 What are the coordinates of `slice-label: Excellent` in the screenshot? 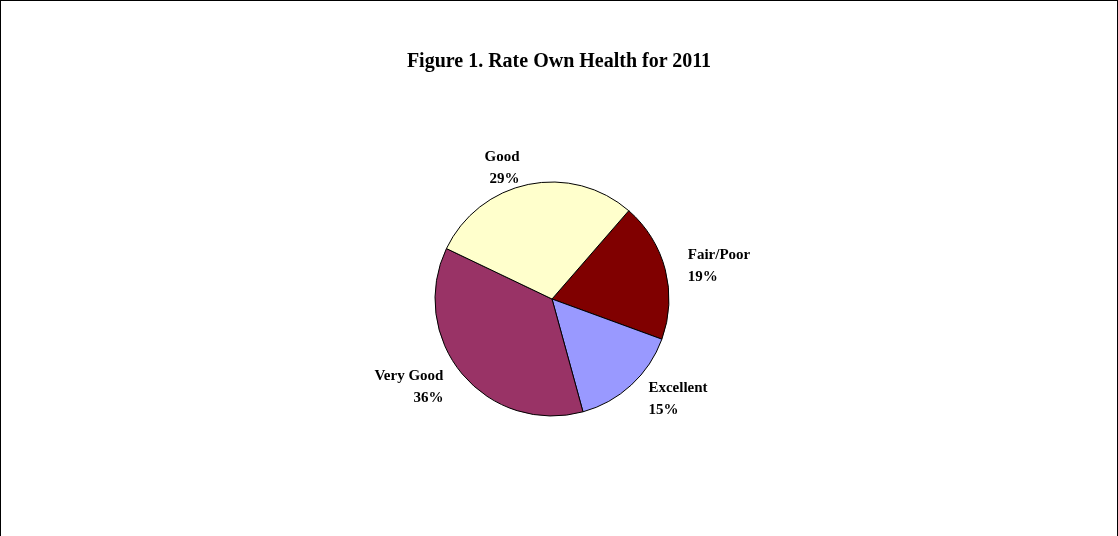 It's located at (678, 387).